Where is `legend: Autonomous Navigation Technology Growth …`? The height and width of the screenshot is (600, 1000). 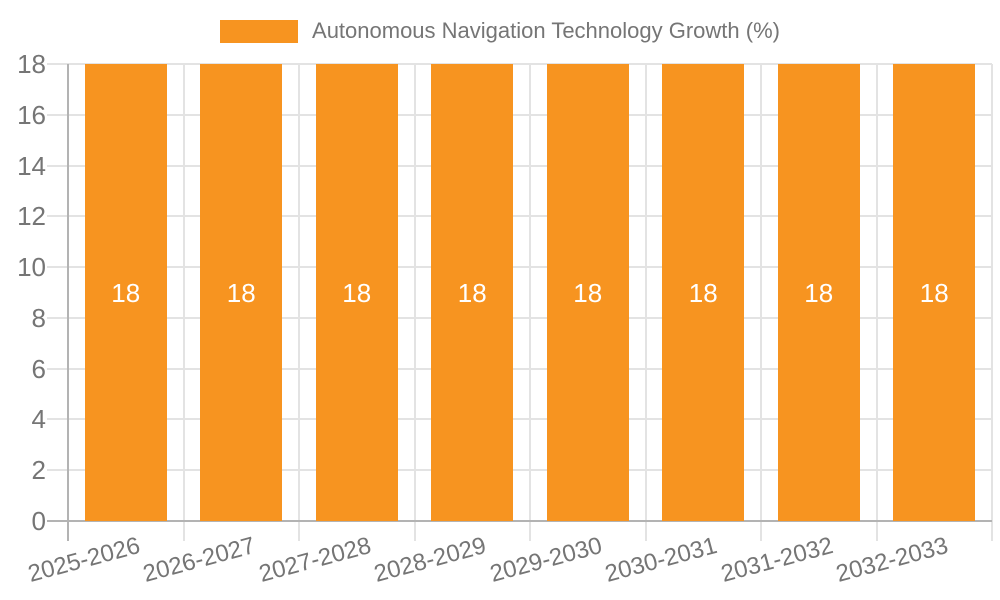
legend: Autonomous Navigation Technology Growth … is located at coordinates (500, 31).